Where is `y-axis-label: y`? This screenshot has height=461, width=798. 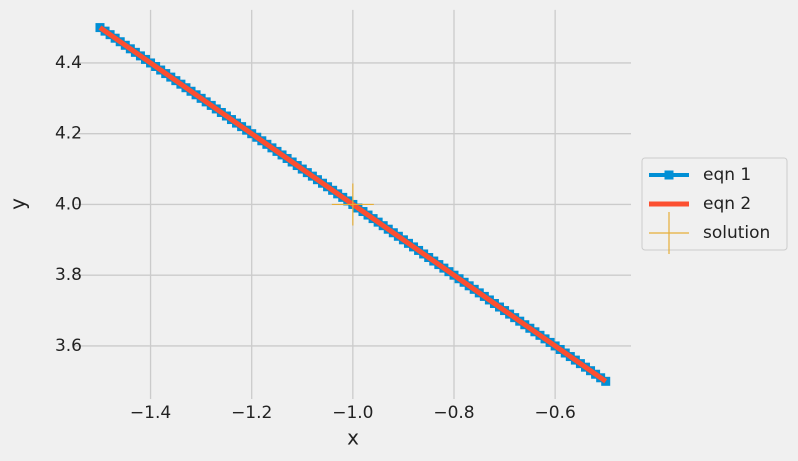
y-axis-label: y is located at coordinates (18, 204).